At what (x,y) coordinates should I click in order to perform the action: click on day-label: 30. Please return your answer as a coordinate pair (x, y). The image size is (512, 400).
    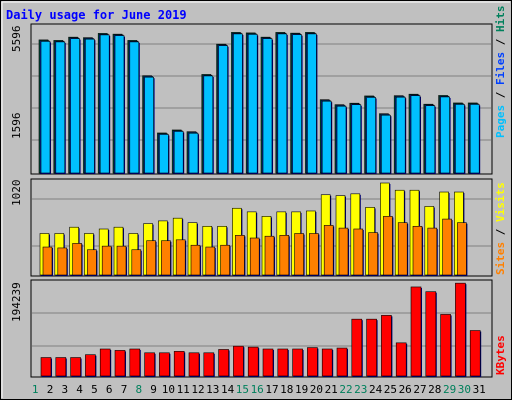
    Looking at the image, I should click on (464, 389).